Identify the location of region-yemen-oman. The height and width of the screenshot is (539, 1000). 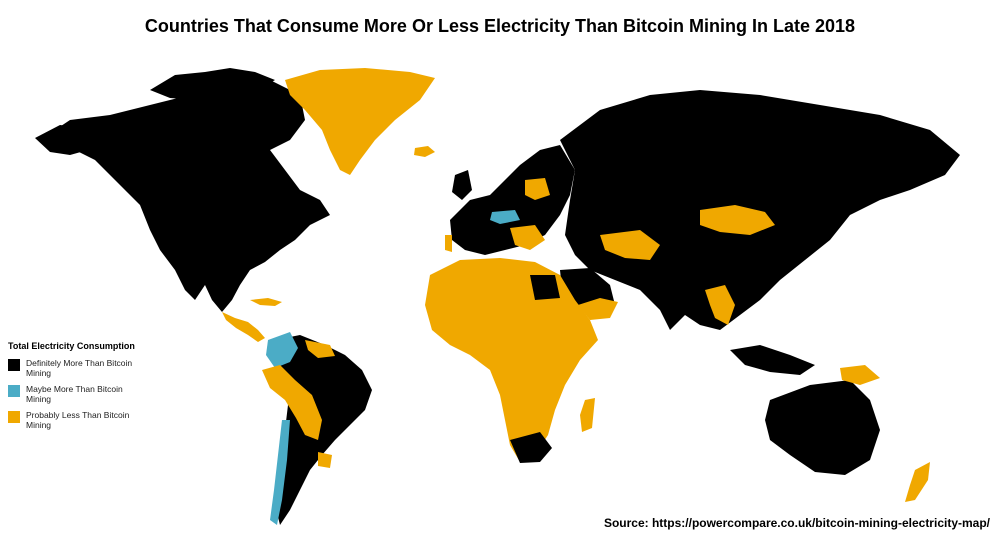
(598, 309).